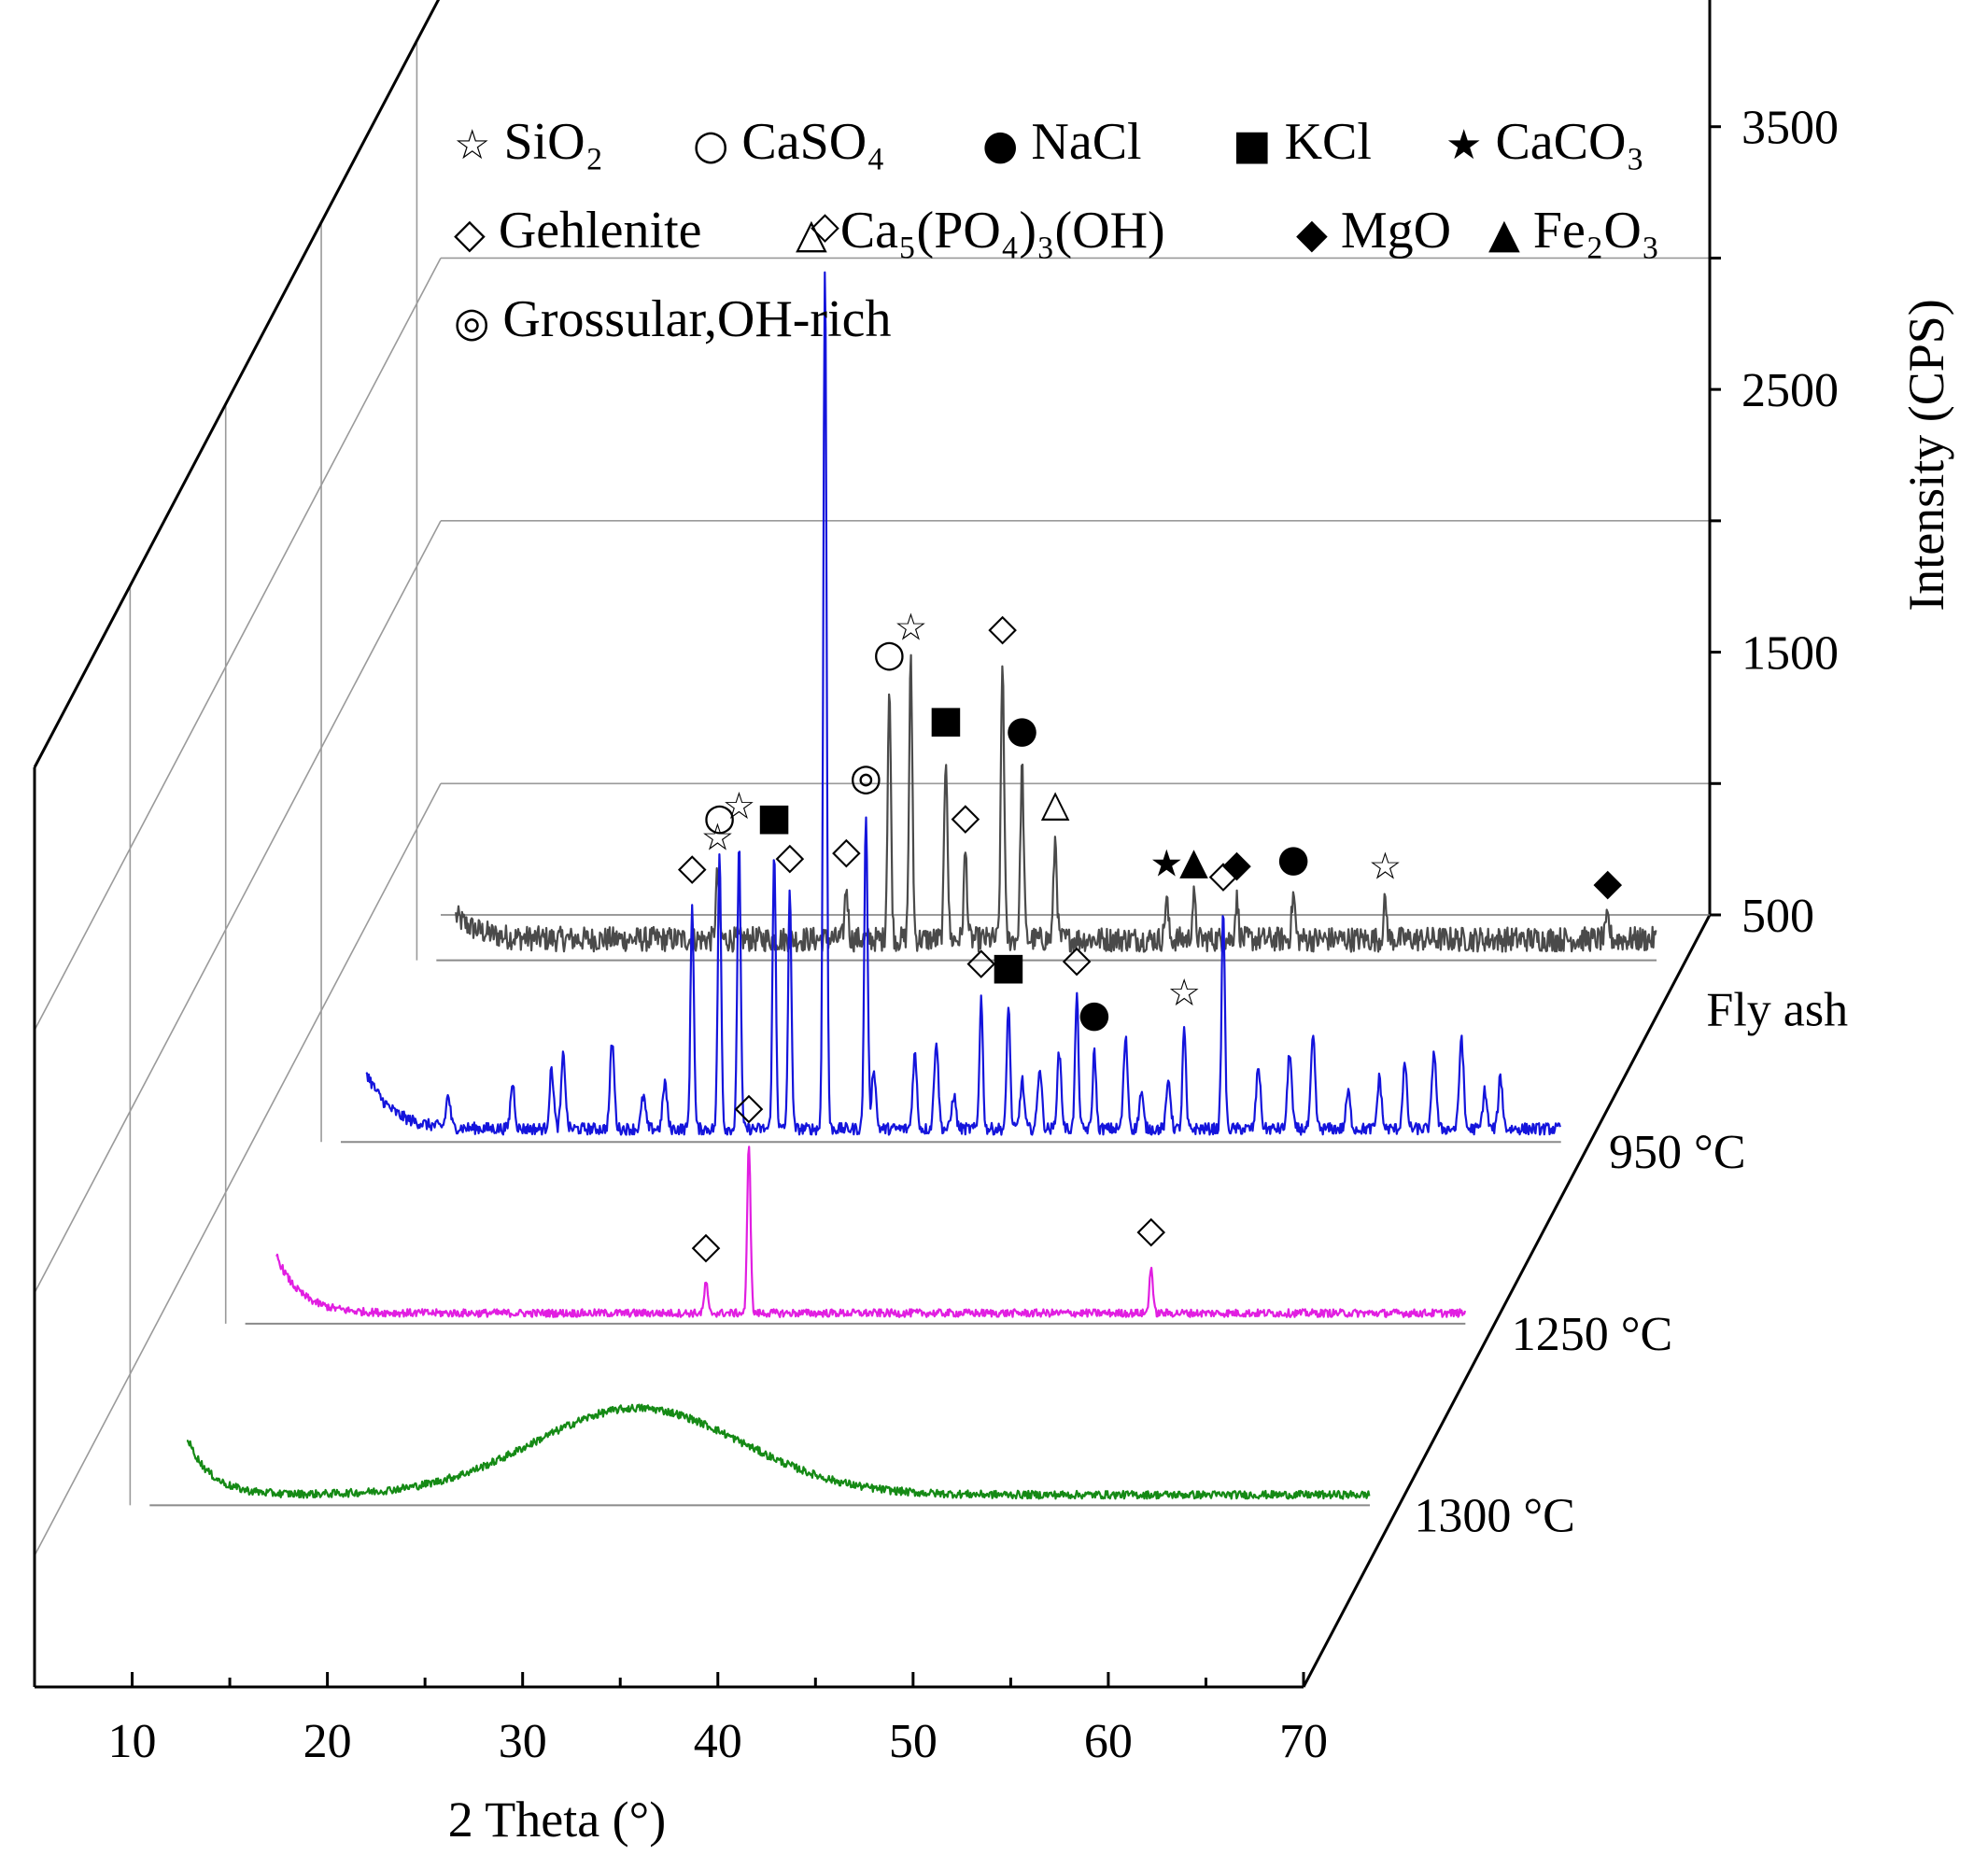 The height and width of the screenshot is (1869, 1988). What do you see at coordinates (1166, 864) in the screenshot?
I see `peak-marker: ★` at bounding box center [1166, 864].